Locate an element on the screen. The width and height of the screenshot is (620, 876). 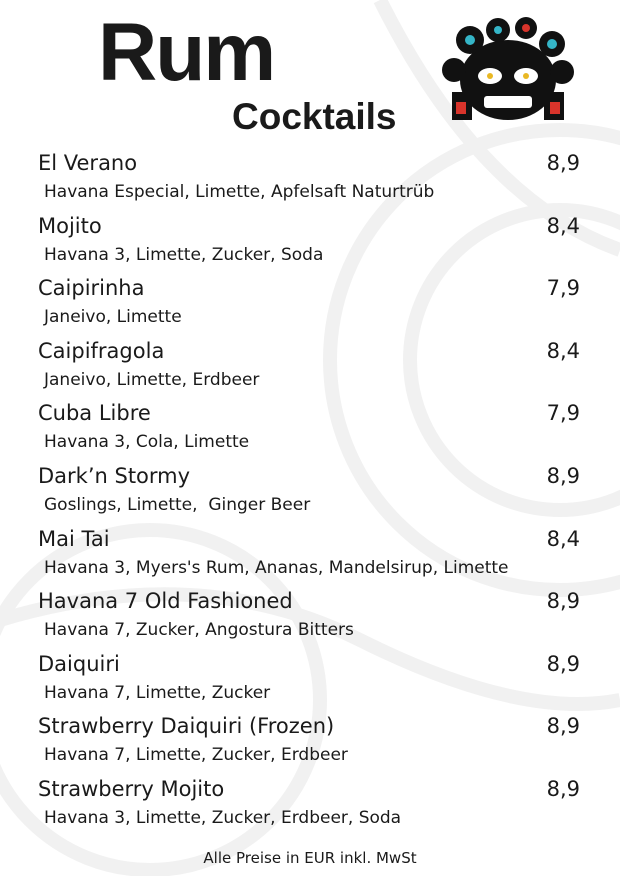
item-ingredients: Havana 7, Limette, Zucker, Erdbeer is located at coordinates (196, 755).